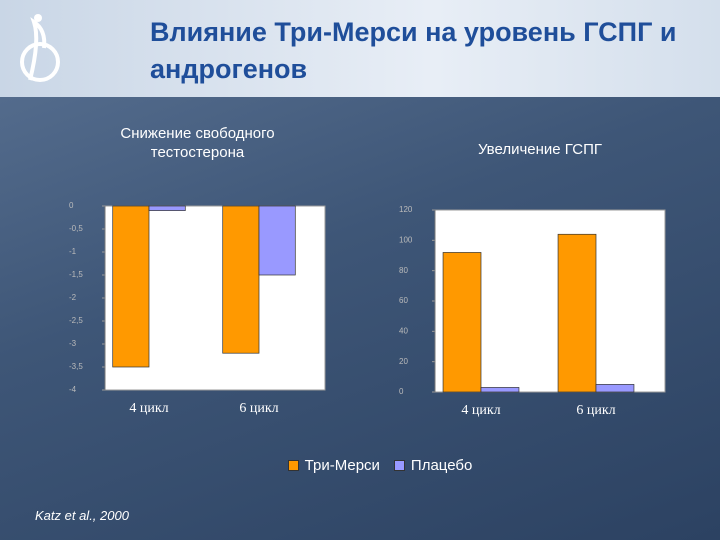  What do you see at coordinates (403, 300) in the screenshot?
I see `y-tick-label: 60` at bounding box center [403, 300].